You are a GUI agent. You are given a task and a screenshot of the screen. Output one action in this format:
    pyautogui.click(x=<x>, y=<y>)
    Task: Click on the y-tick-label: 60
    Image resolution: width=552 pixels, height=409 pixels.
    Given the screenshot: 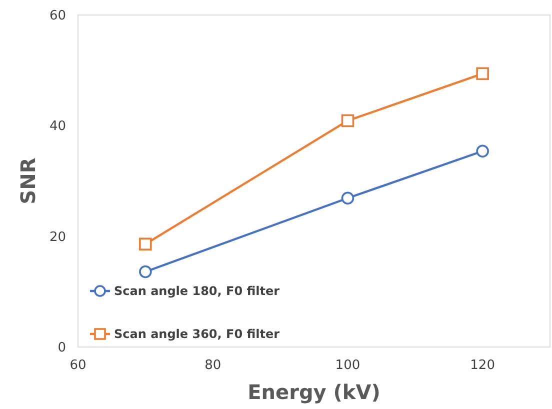 What is the action you would take?
    pyautogui.click(x=57, y=16)
    